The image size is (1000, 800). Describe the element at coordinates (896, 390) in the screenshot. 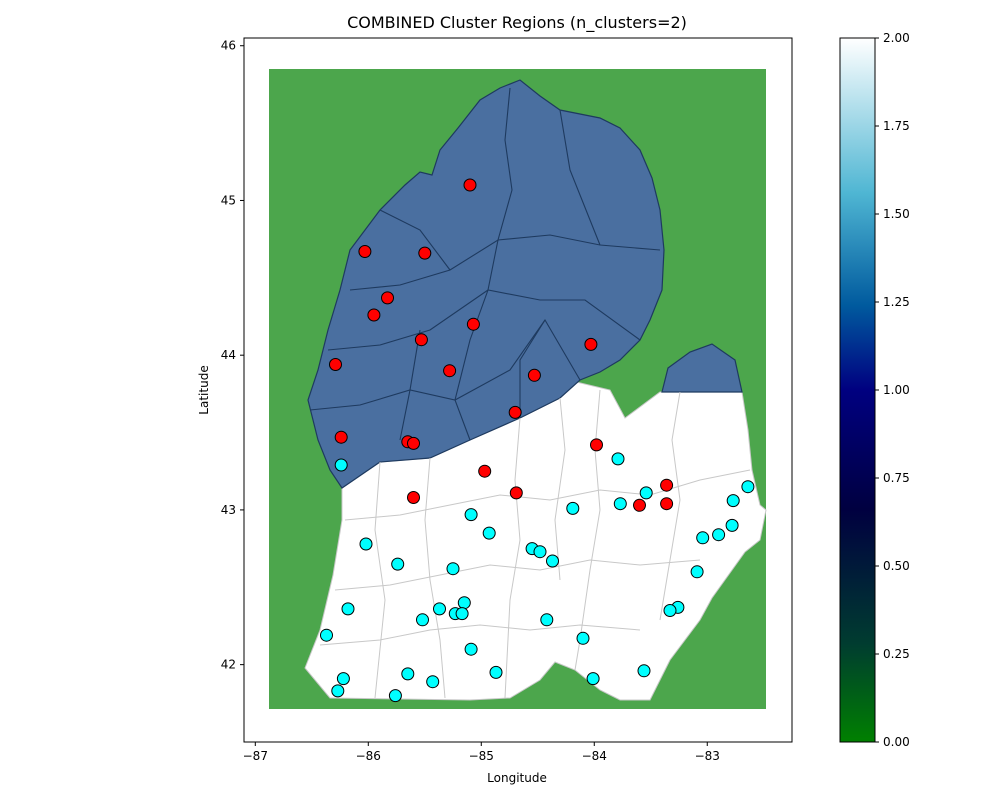

I see `colorbar-tick-label: 1.00` at that location.